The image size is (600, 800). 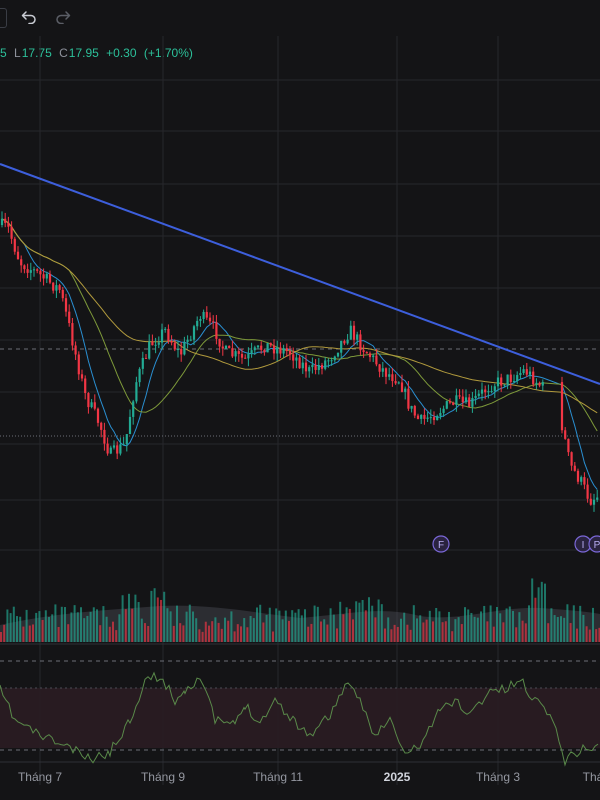 I want to click on low-value: 17.75, so click(x=36, y=53).